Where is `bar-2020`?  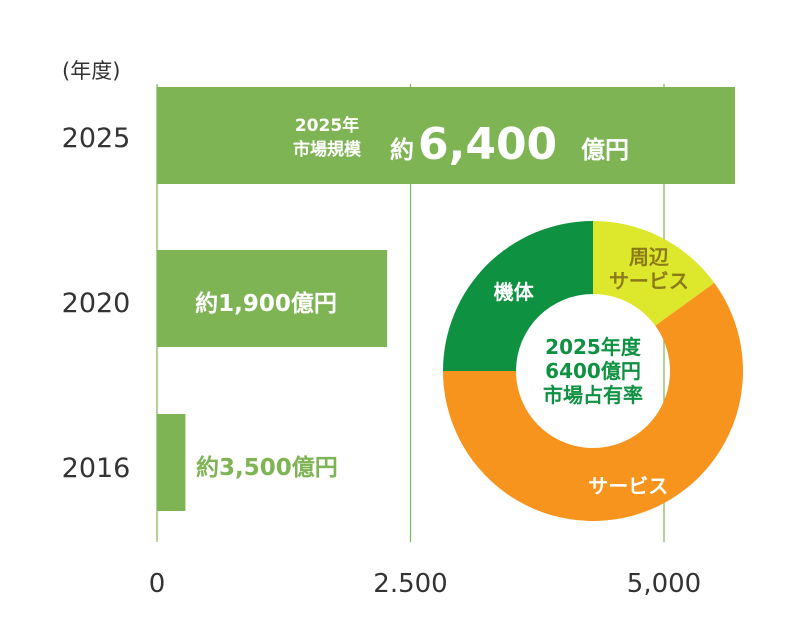
bar-2020 is located at coordinates (272, 298).